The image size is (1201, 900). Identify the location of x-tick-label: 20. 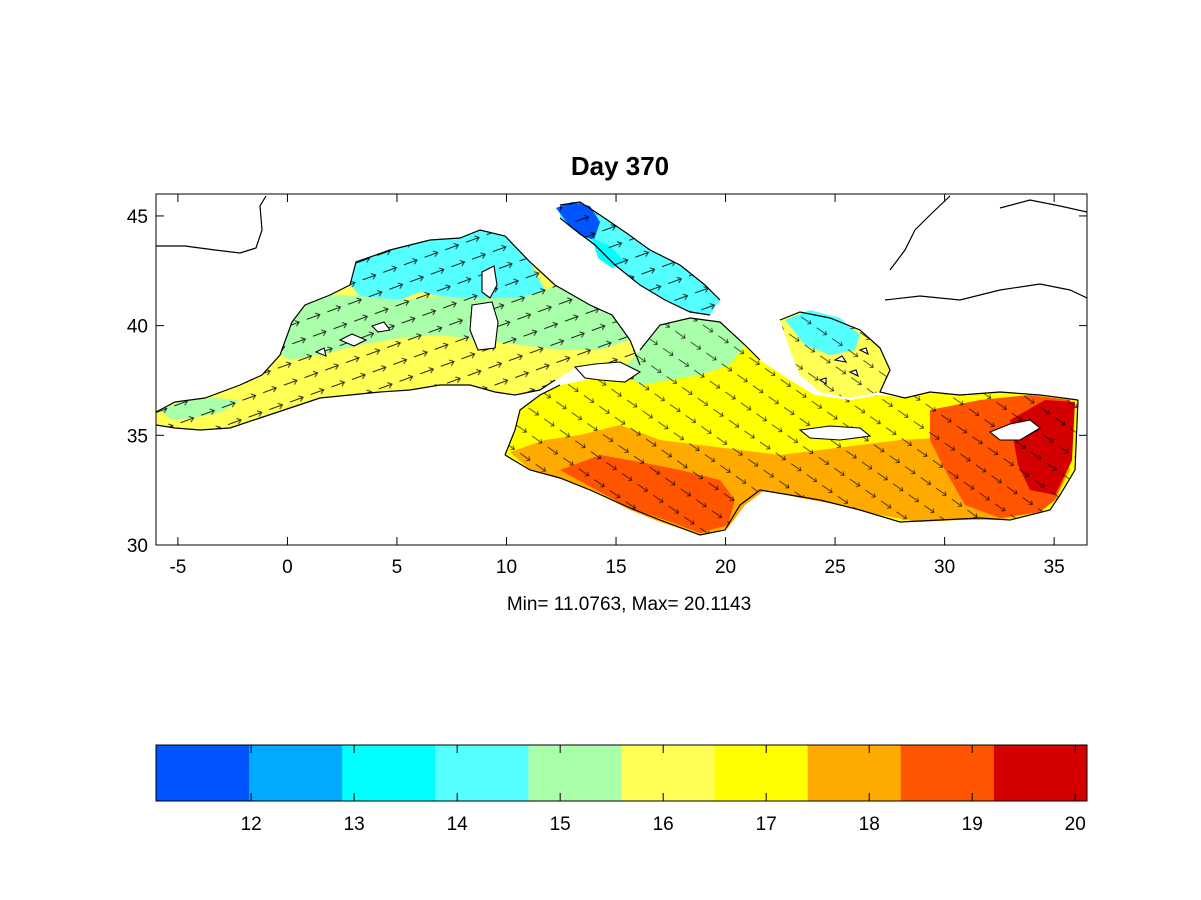
(725, 567).